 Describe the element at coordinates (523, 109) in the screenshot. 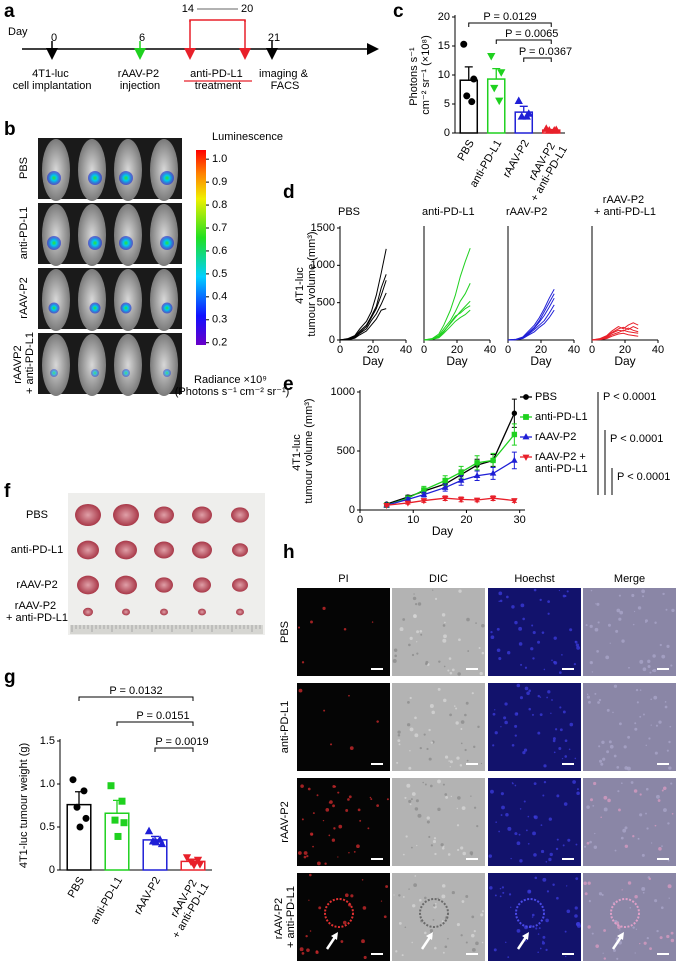

I see `error-bar` at that location.